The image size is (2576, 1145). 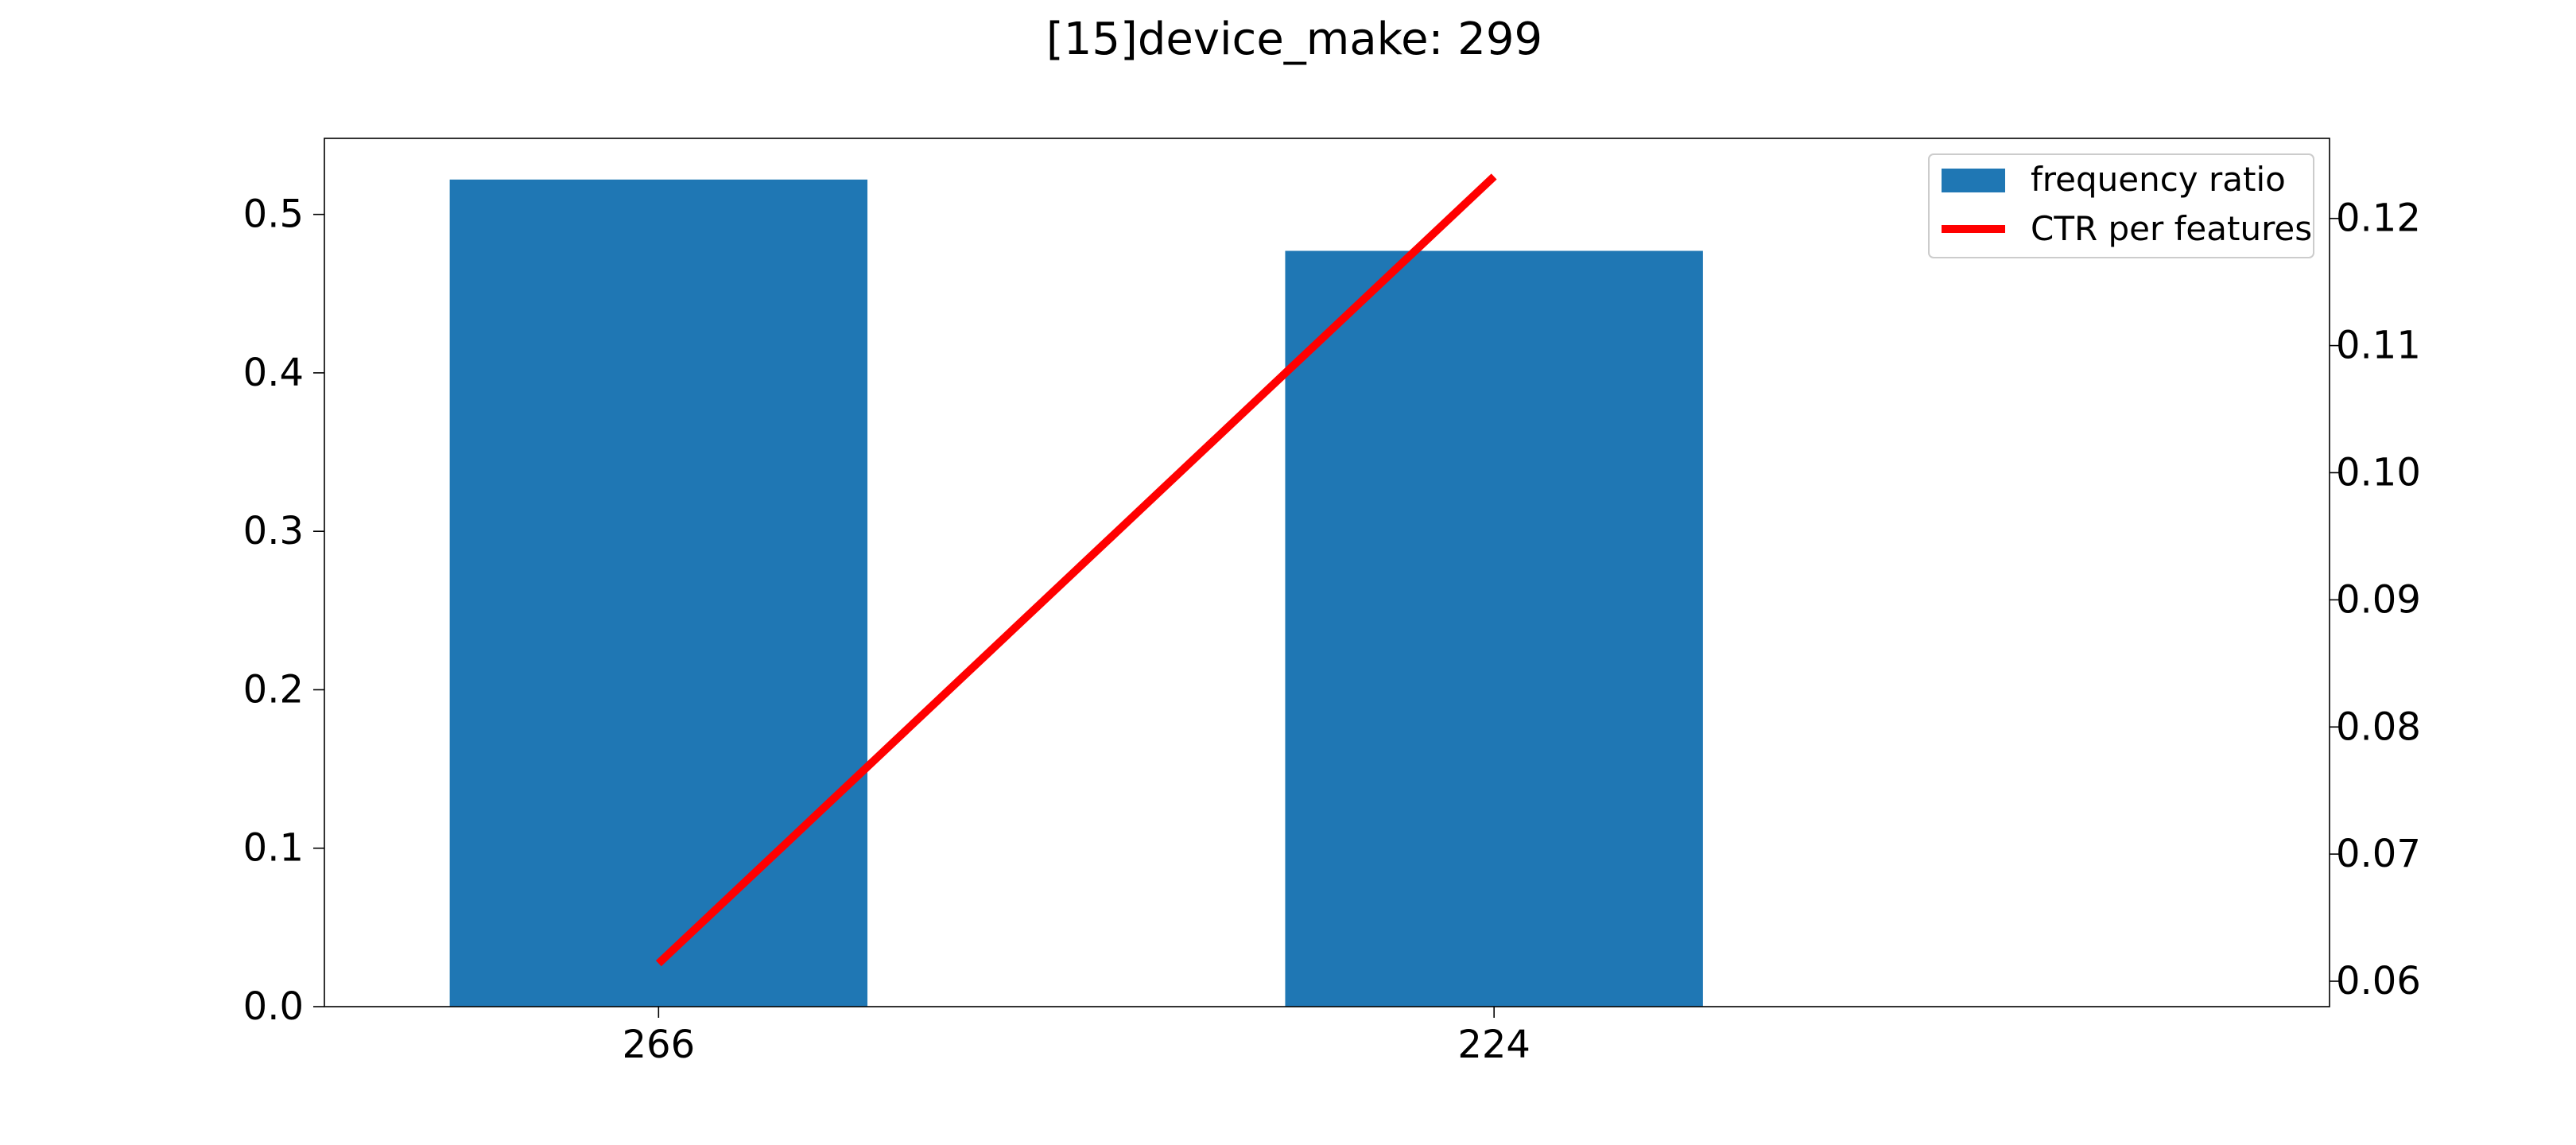 What do you see at coordinates (283, 610) in the screenshot?
I see `left-y-axis: 0.0 0.1 0.2 0.3 0.4 0.5` at bounding box center [283, 610].